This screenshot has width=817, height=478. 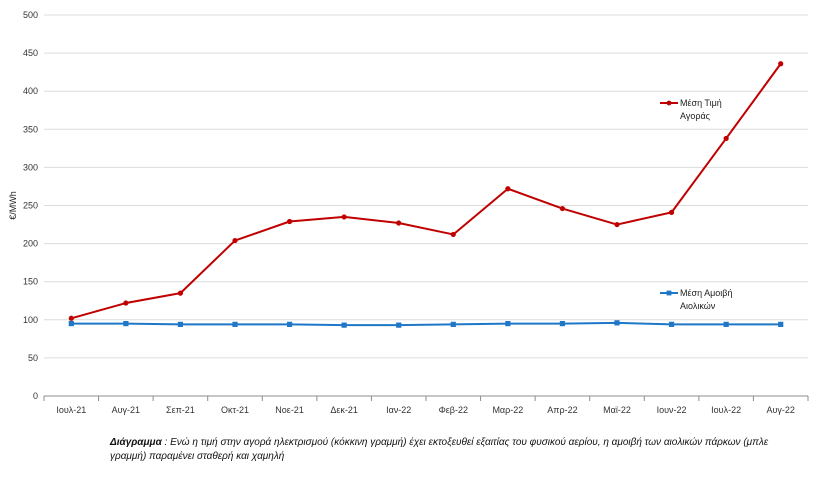 What do you see at coordinates (696, 204) in the screenshot?
I see `legend: Μέση Τιμή Αγοράς Μέση Αμοιβή Αιολικών` at bounding box center [696, 204].